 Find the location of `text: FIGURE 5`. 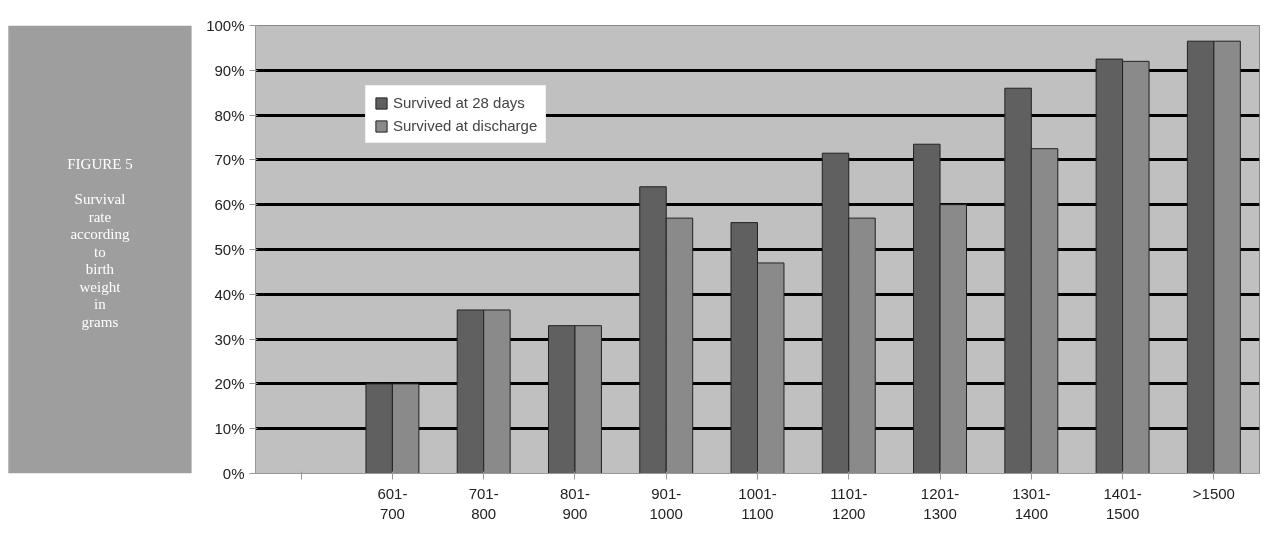

text: FIGURE 5 is located at coordinates (100, 164).